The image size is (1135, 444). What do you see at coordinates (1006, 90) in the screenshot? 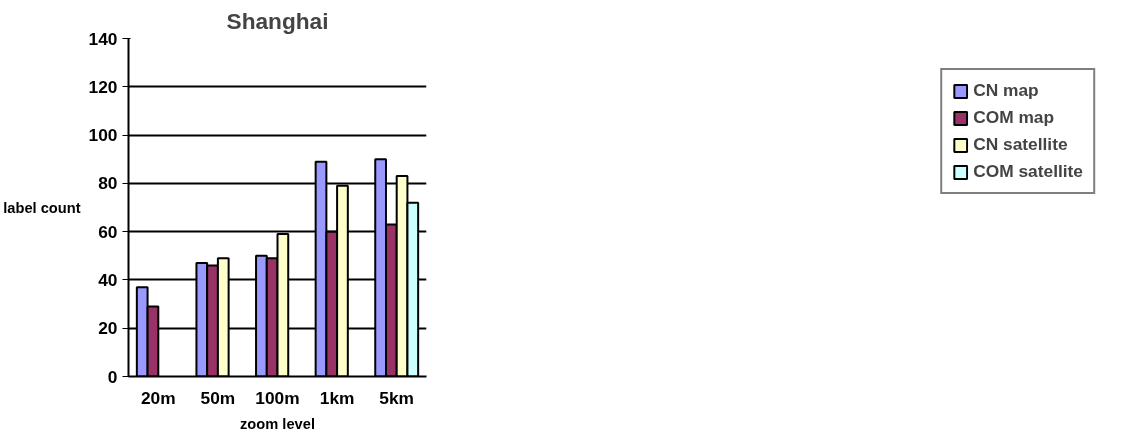
I see `legend-label: CN map` at bounding box center [1006, 90].